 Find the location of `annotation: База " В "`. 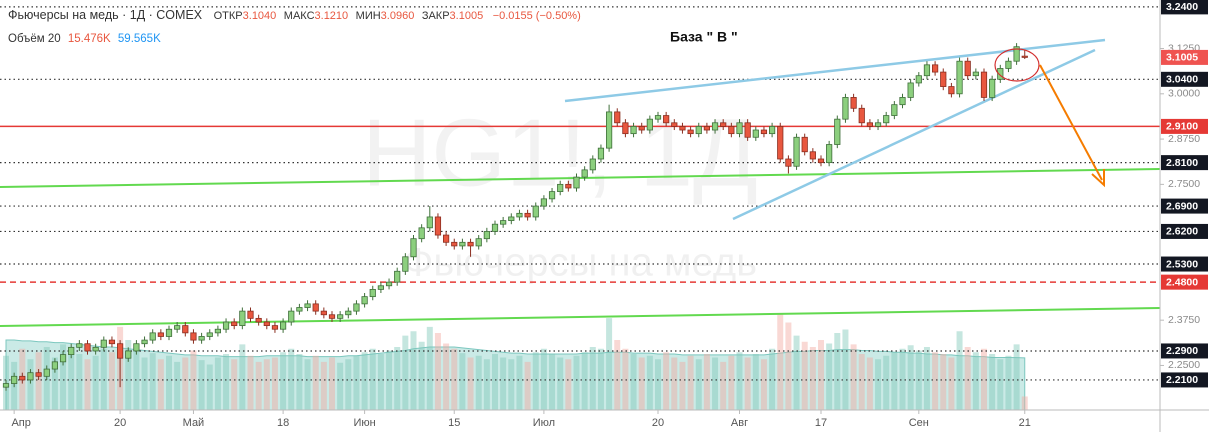

annotation: База " В " is located at coordinates (704, 37).